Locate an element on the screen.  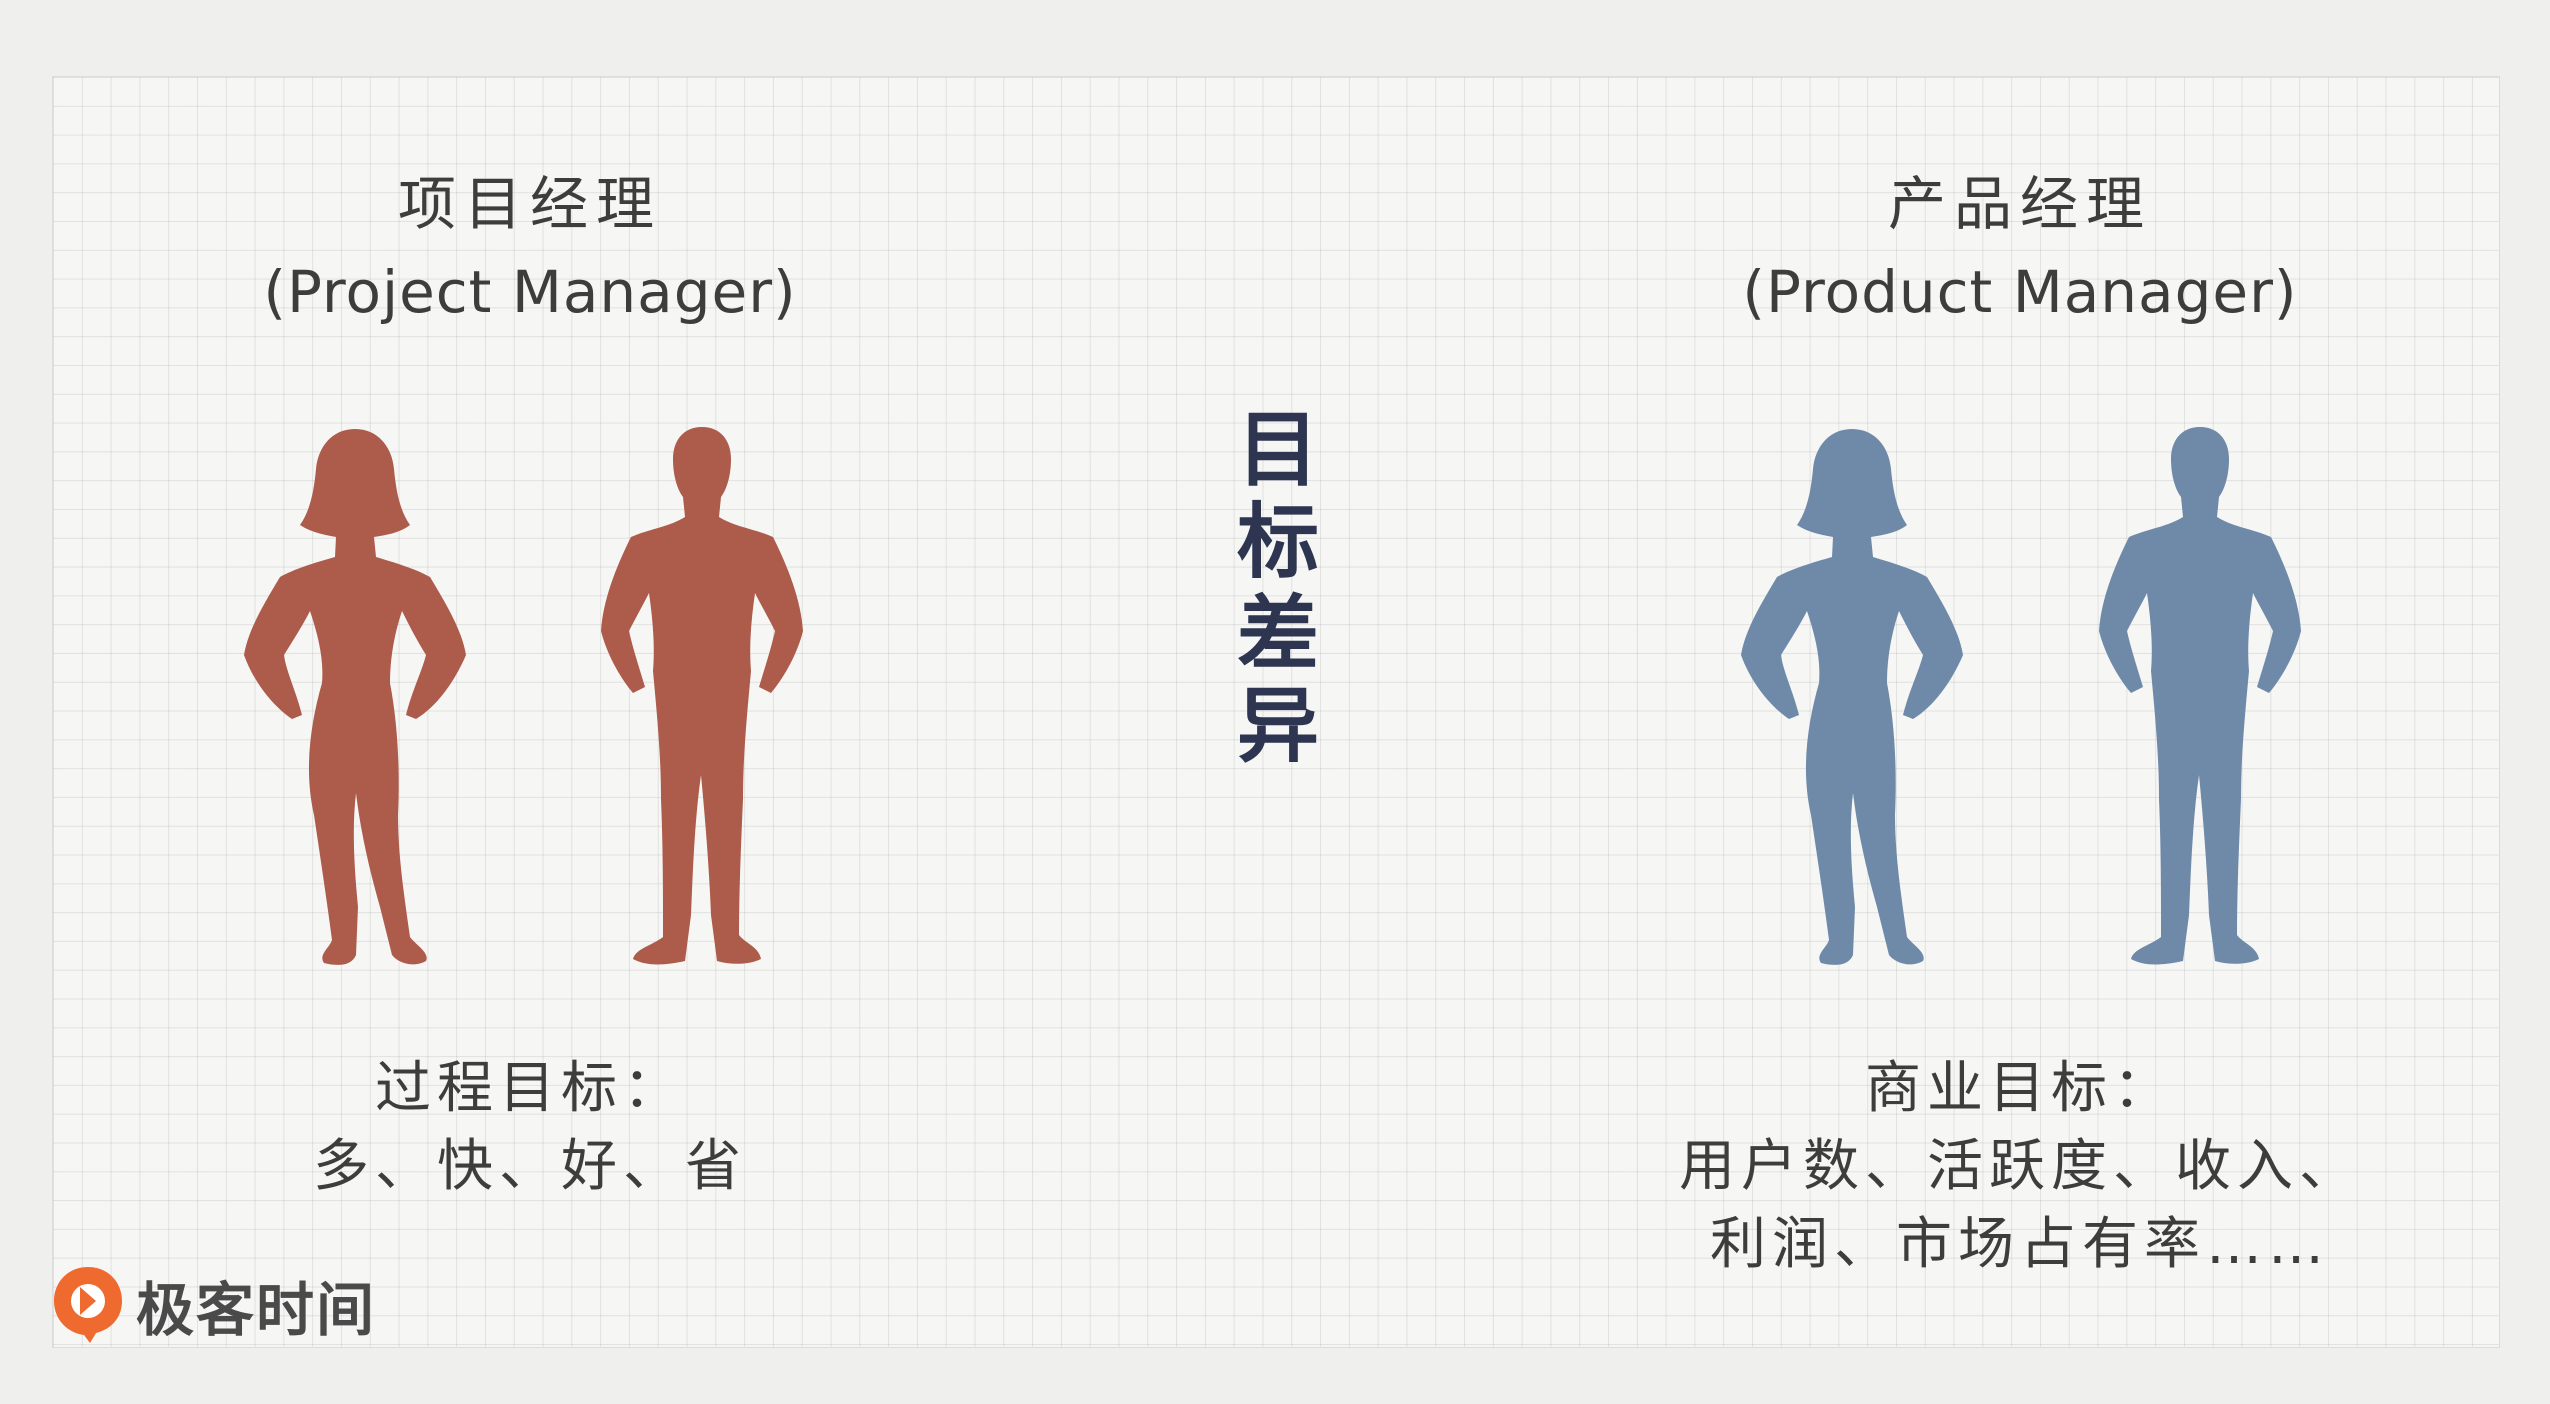
product-manager-woman-icon is located at coordinates (1852, 697).